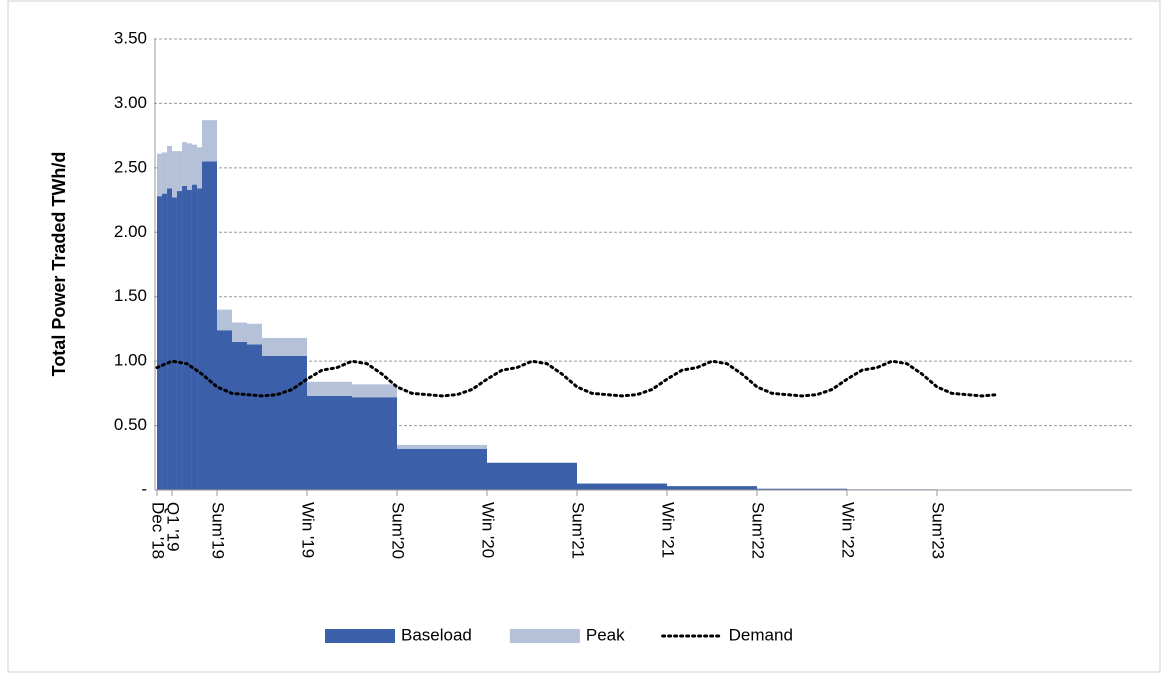  I want to click on x-tick-label: Sum'23, so click(938, 530).